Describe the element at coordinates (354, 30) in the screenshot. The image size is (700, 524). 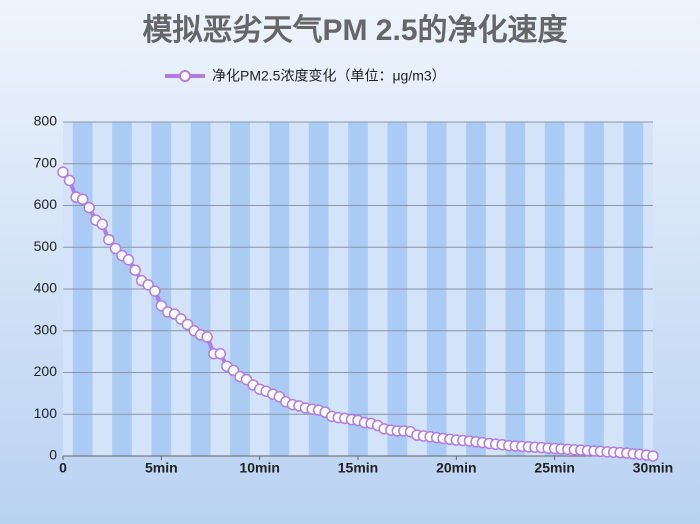
I see `chart-title: 模拟恶劣天气PM 2.5的净化速度` at that location.